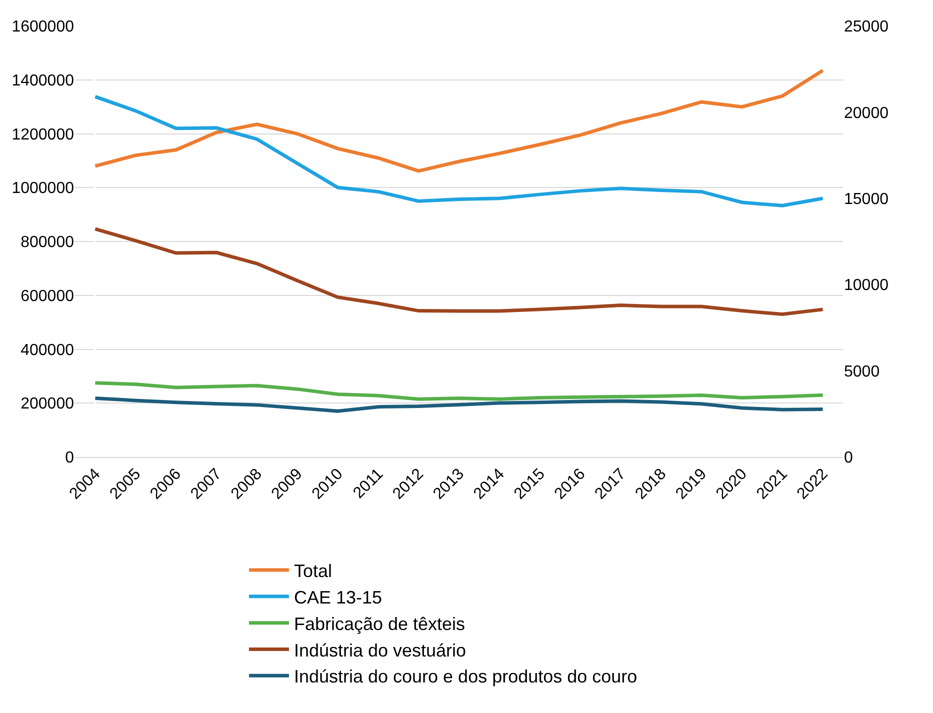  I want to click on y-tick-label: 400000, so click(47, 350).